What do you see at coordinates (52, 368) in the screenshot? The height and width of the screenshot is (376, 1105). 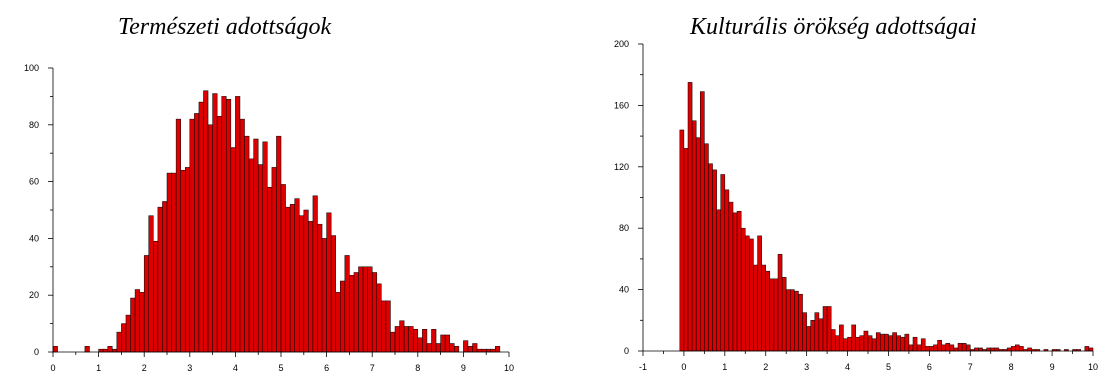 I see `chart-1-x-tick-label: 0` at bounding box center [52, 368].